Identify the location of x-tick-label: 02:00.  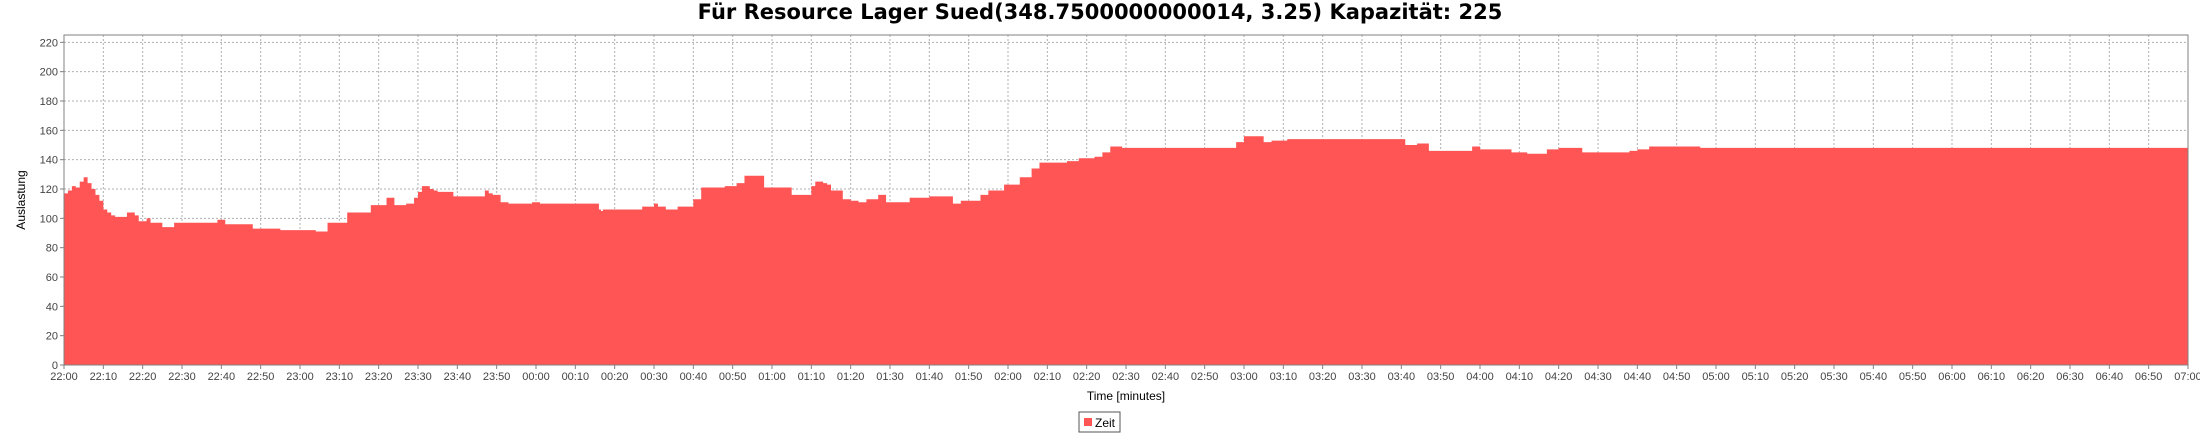
(1008, 377).